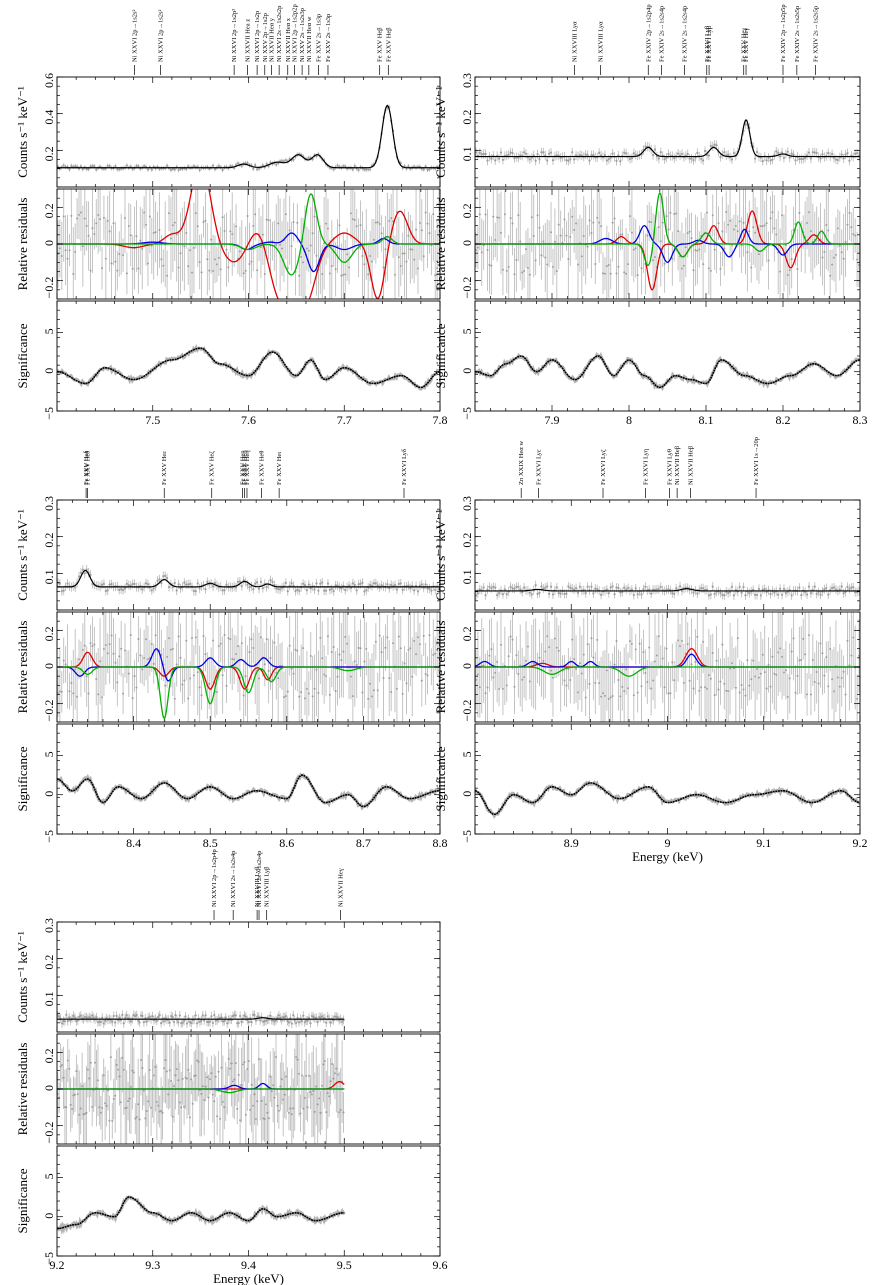 This screenshot has height=1285, width=872. I want to click on x-tick-label: 8.9, so click(571, 843).